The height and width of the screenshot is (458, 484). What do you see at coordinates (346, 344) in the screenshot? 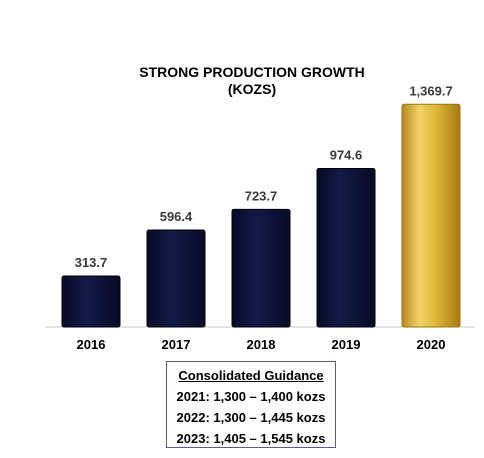
I see `category-label-2019: 2019` at bounding box center [346, 344].